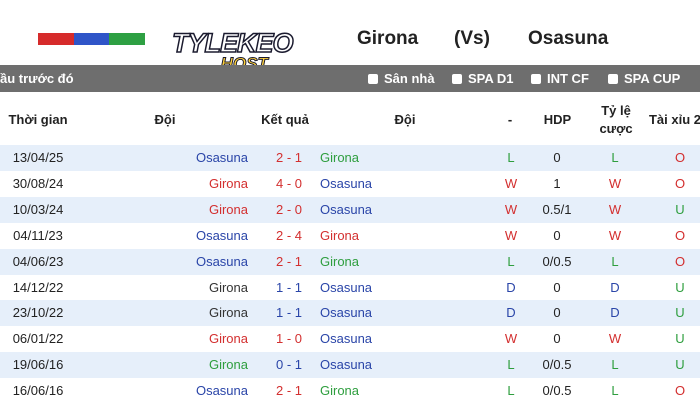 The image size is (700, 404). I want to click on result: W, so click(511, 183).